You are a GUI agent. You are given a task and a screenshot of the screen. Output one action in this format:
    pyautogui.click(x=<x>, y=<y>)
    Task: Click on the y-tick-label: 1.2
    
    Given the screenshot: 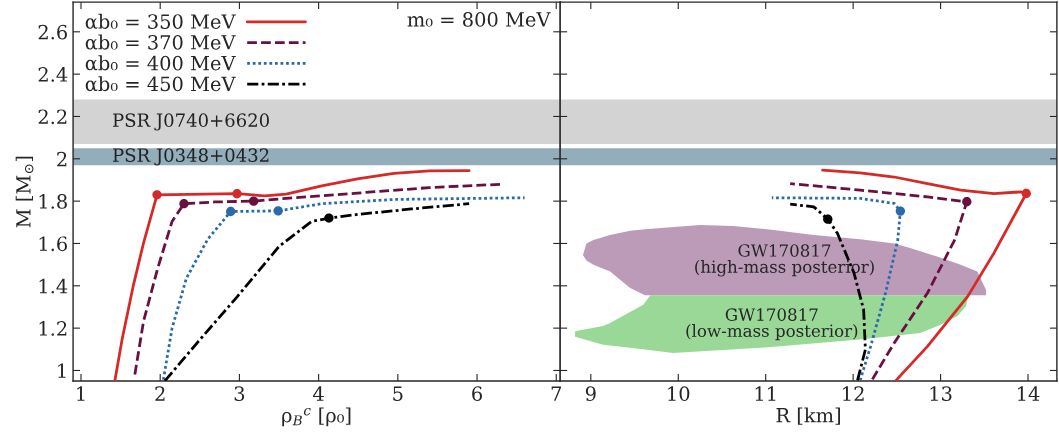 What is the action you would take?
    pyautogui.click(x=53, y=328)
    